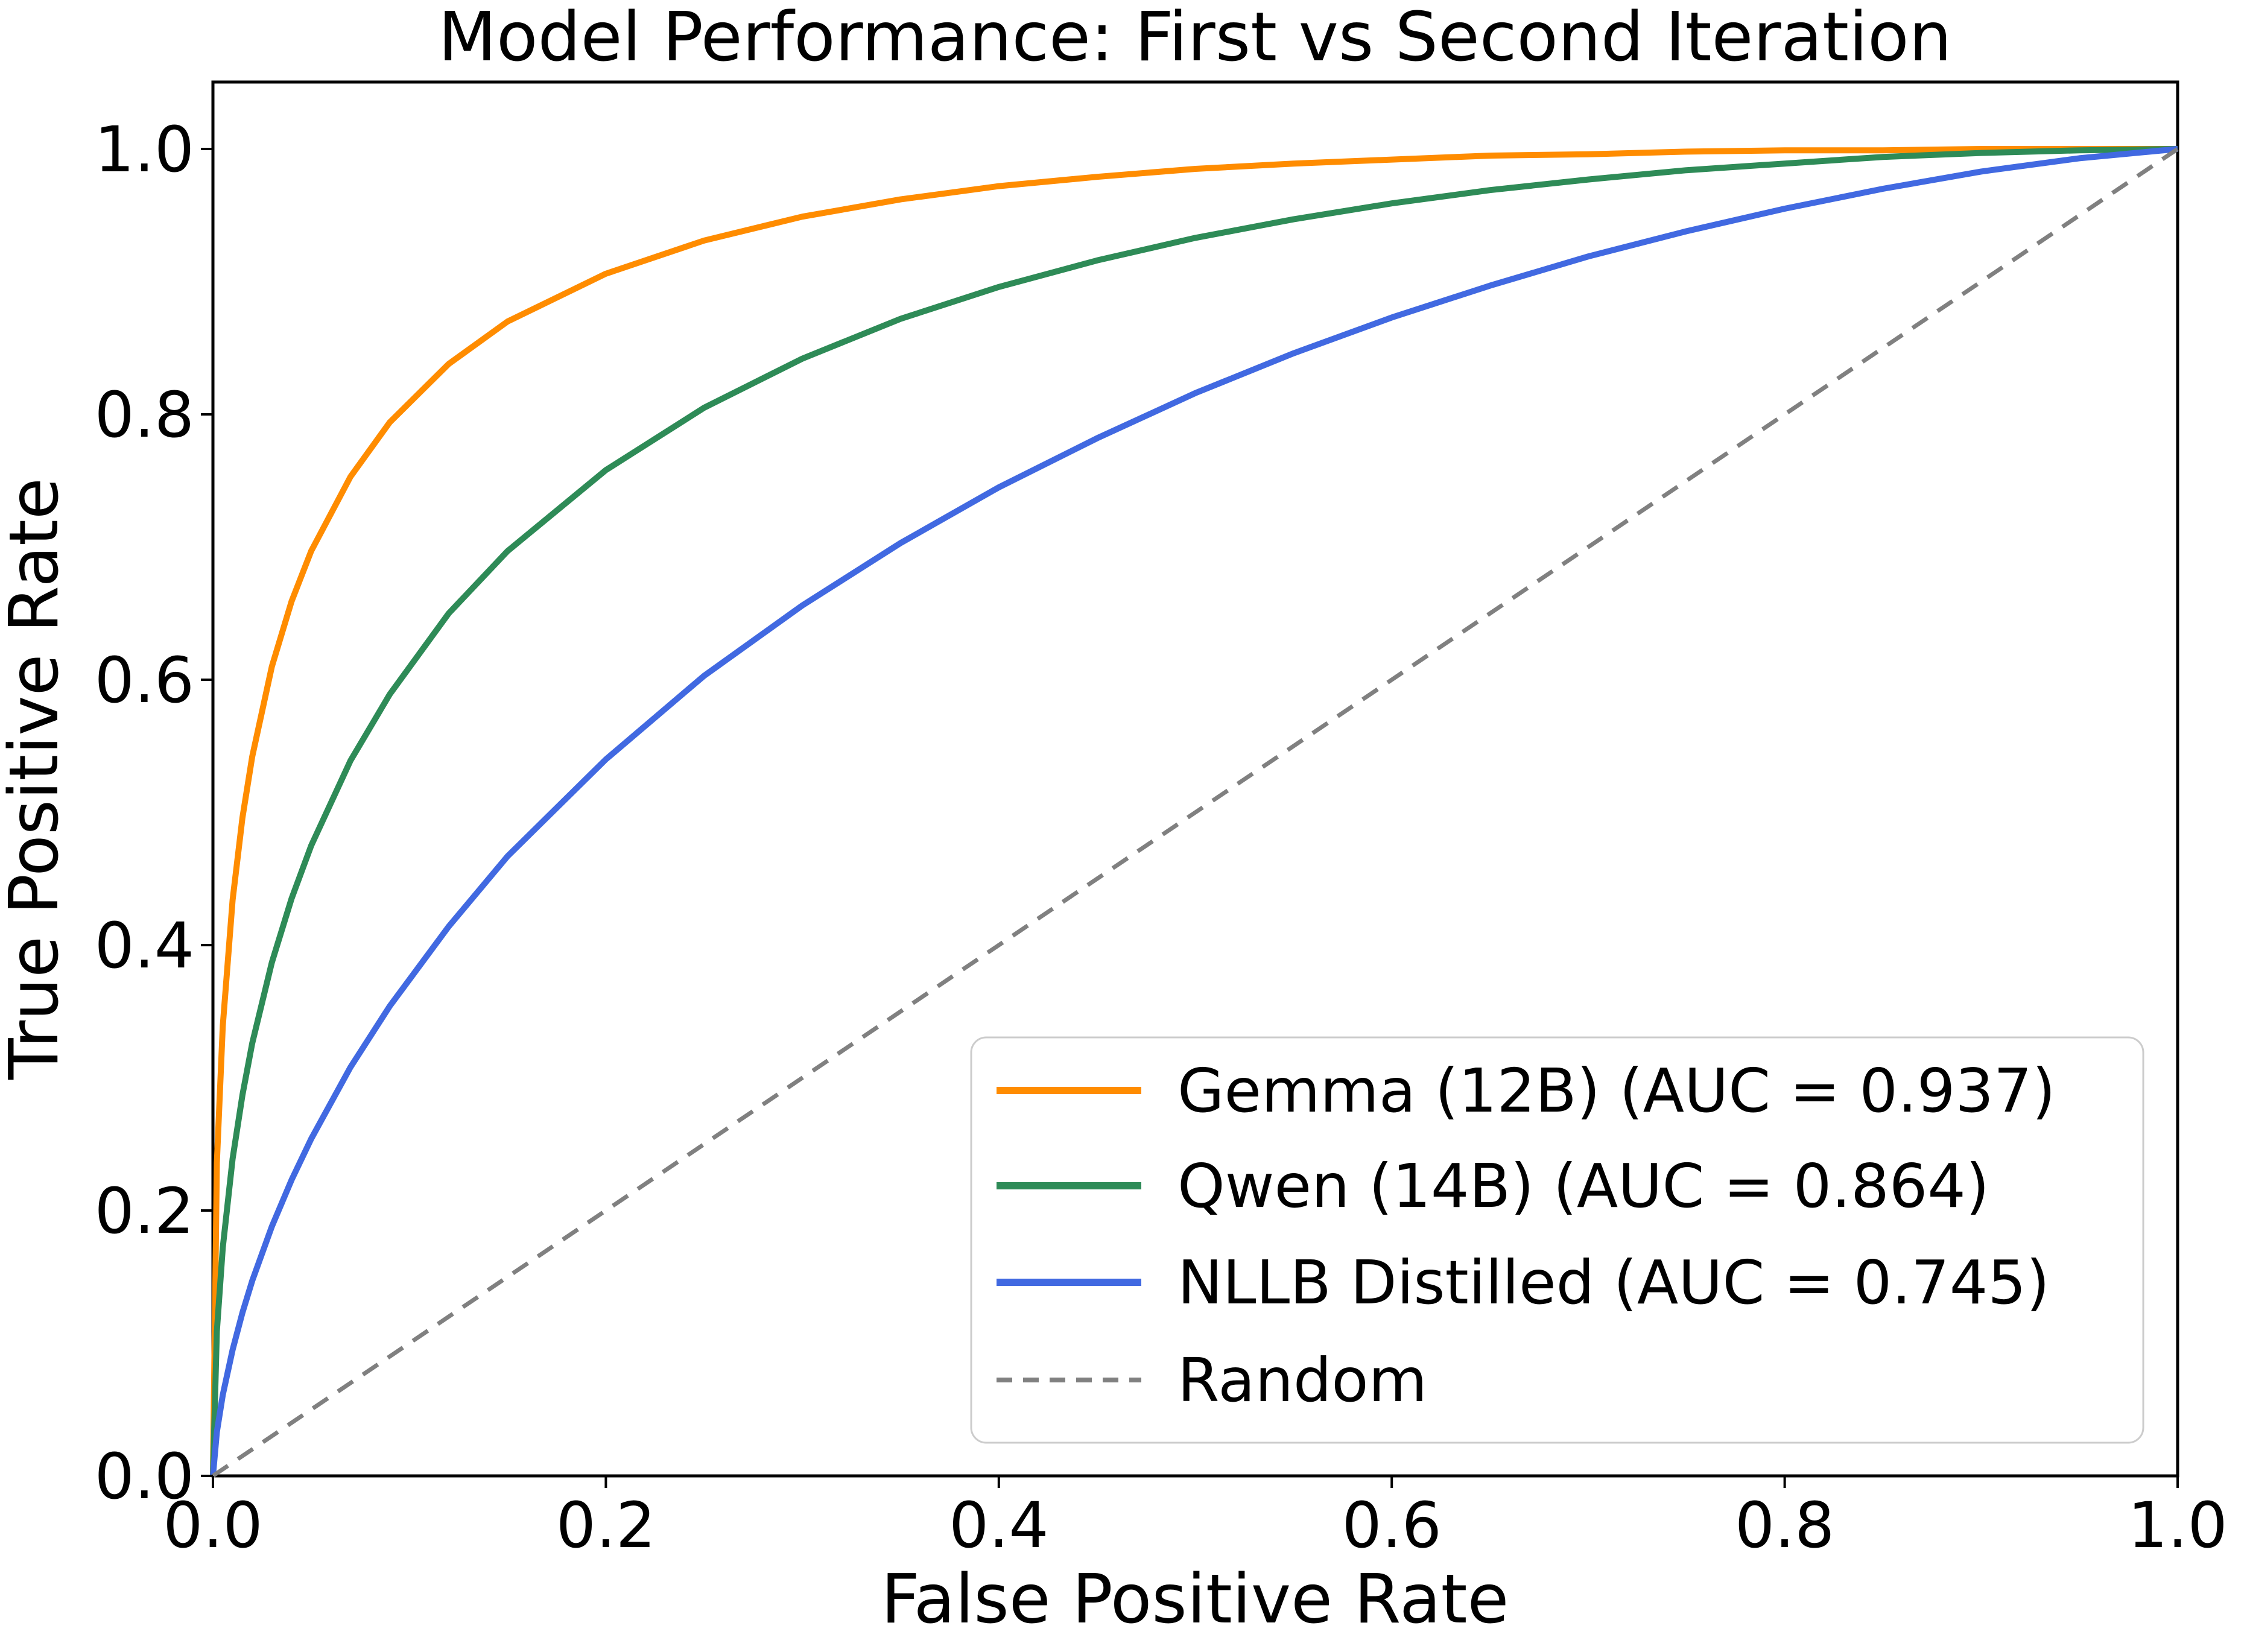  Describe the element at coordinates (1195, 1519) in the screenshot. I see `x-axis-ticks: 0.0 0.2 0.4 0.6 0.8 1.0` at that location.